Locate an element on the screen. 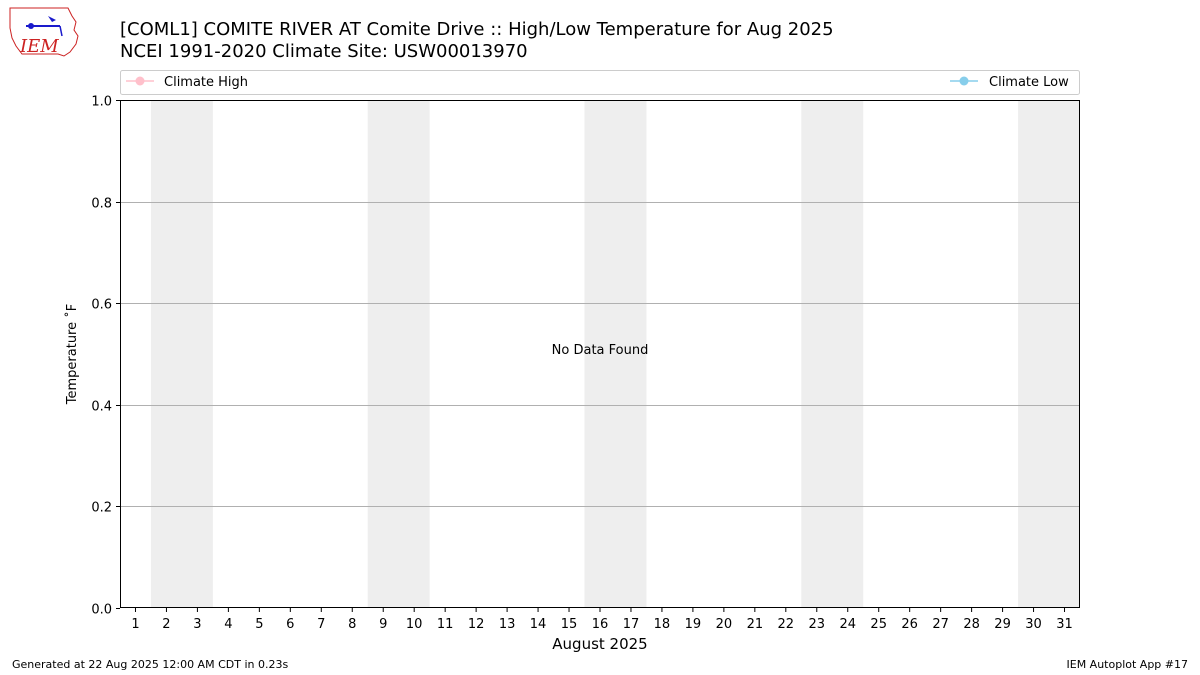 The image size is (1200, 675). legend-marker-high is located at coordinates (140, 81).